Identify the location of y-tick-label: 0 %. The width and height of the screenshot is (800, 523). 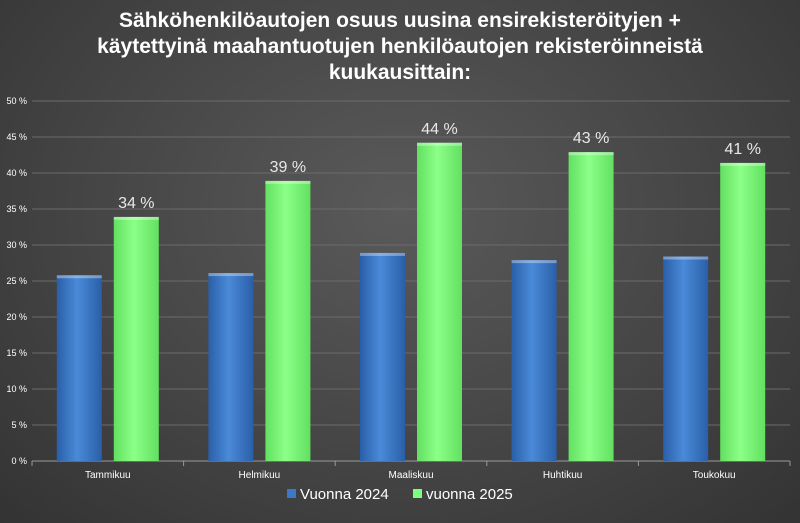
(19, 461).